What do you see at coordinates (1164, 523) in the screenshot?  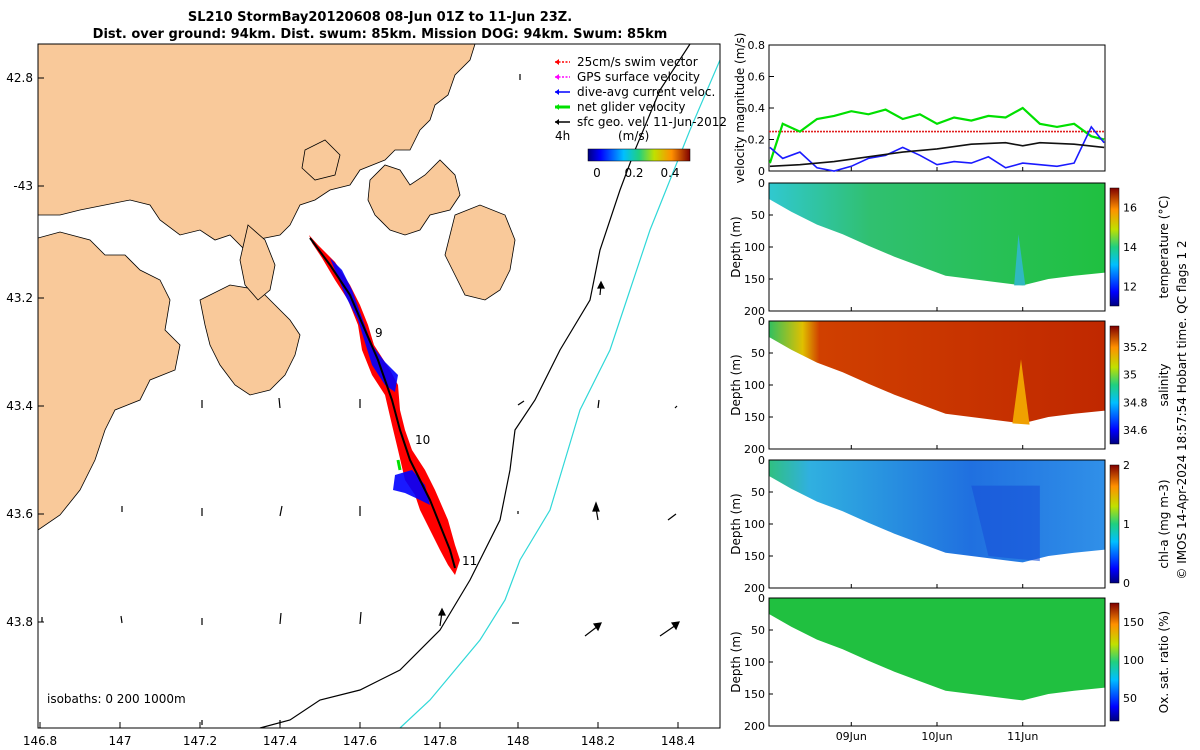 I see `colorbar-label: chl-a (mg m-3)` at bounding box center [1164, 523].